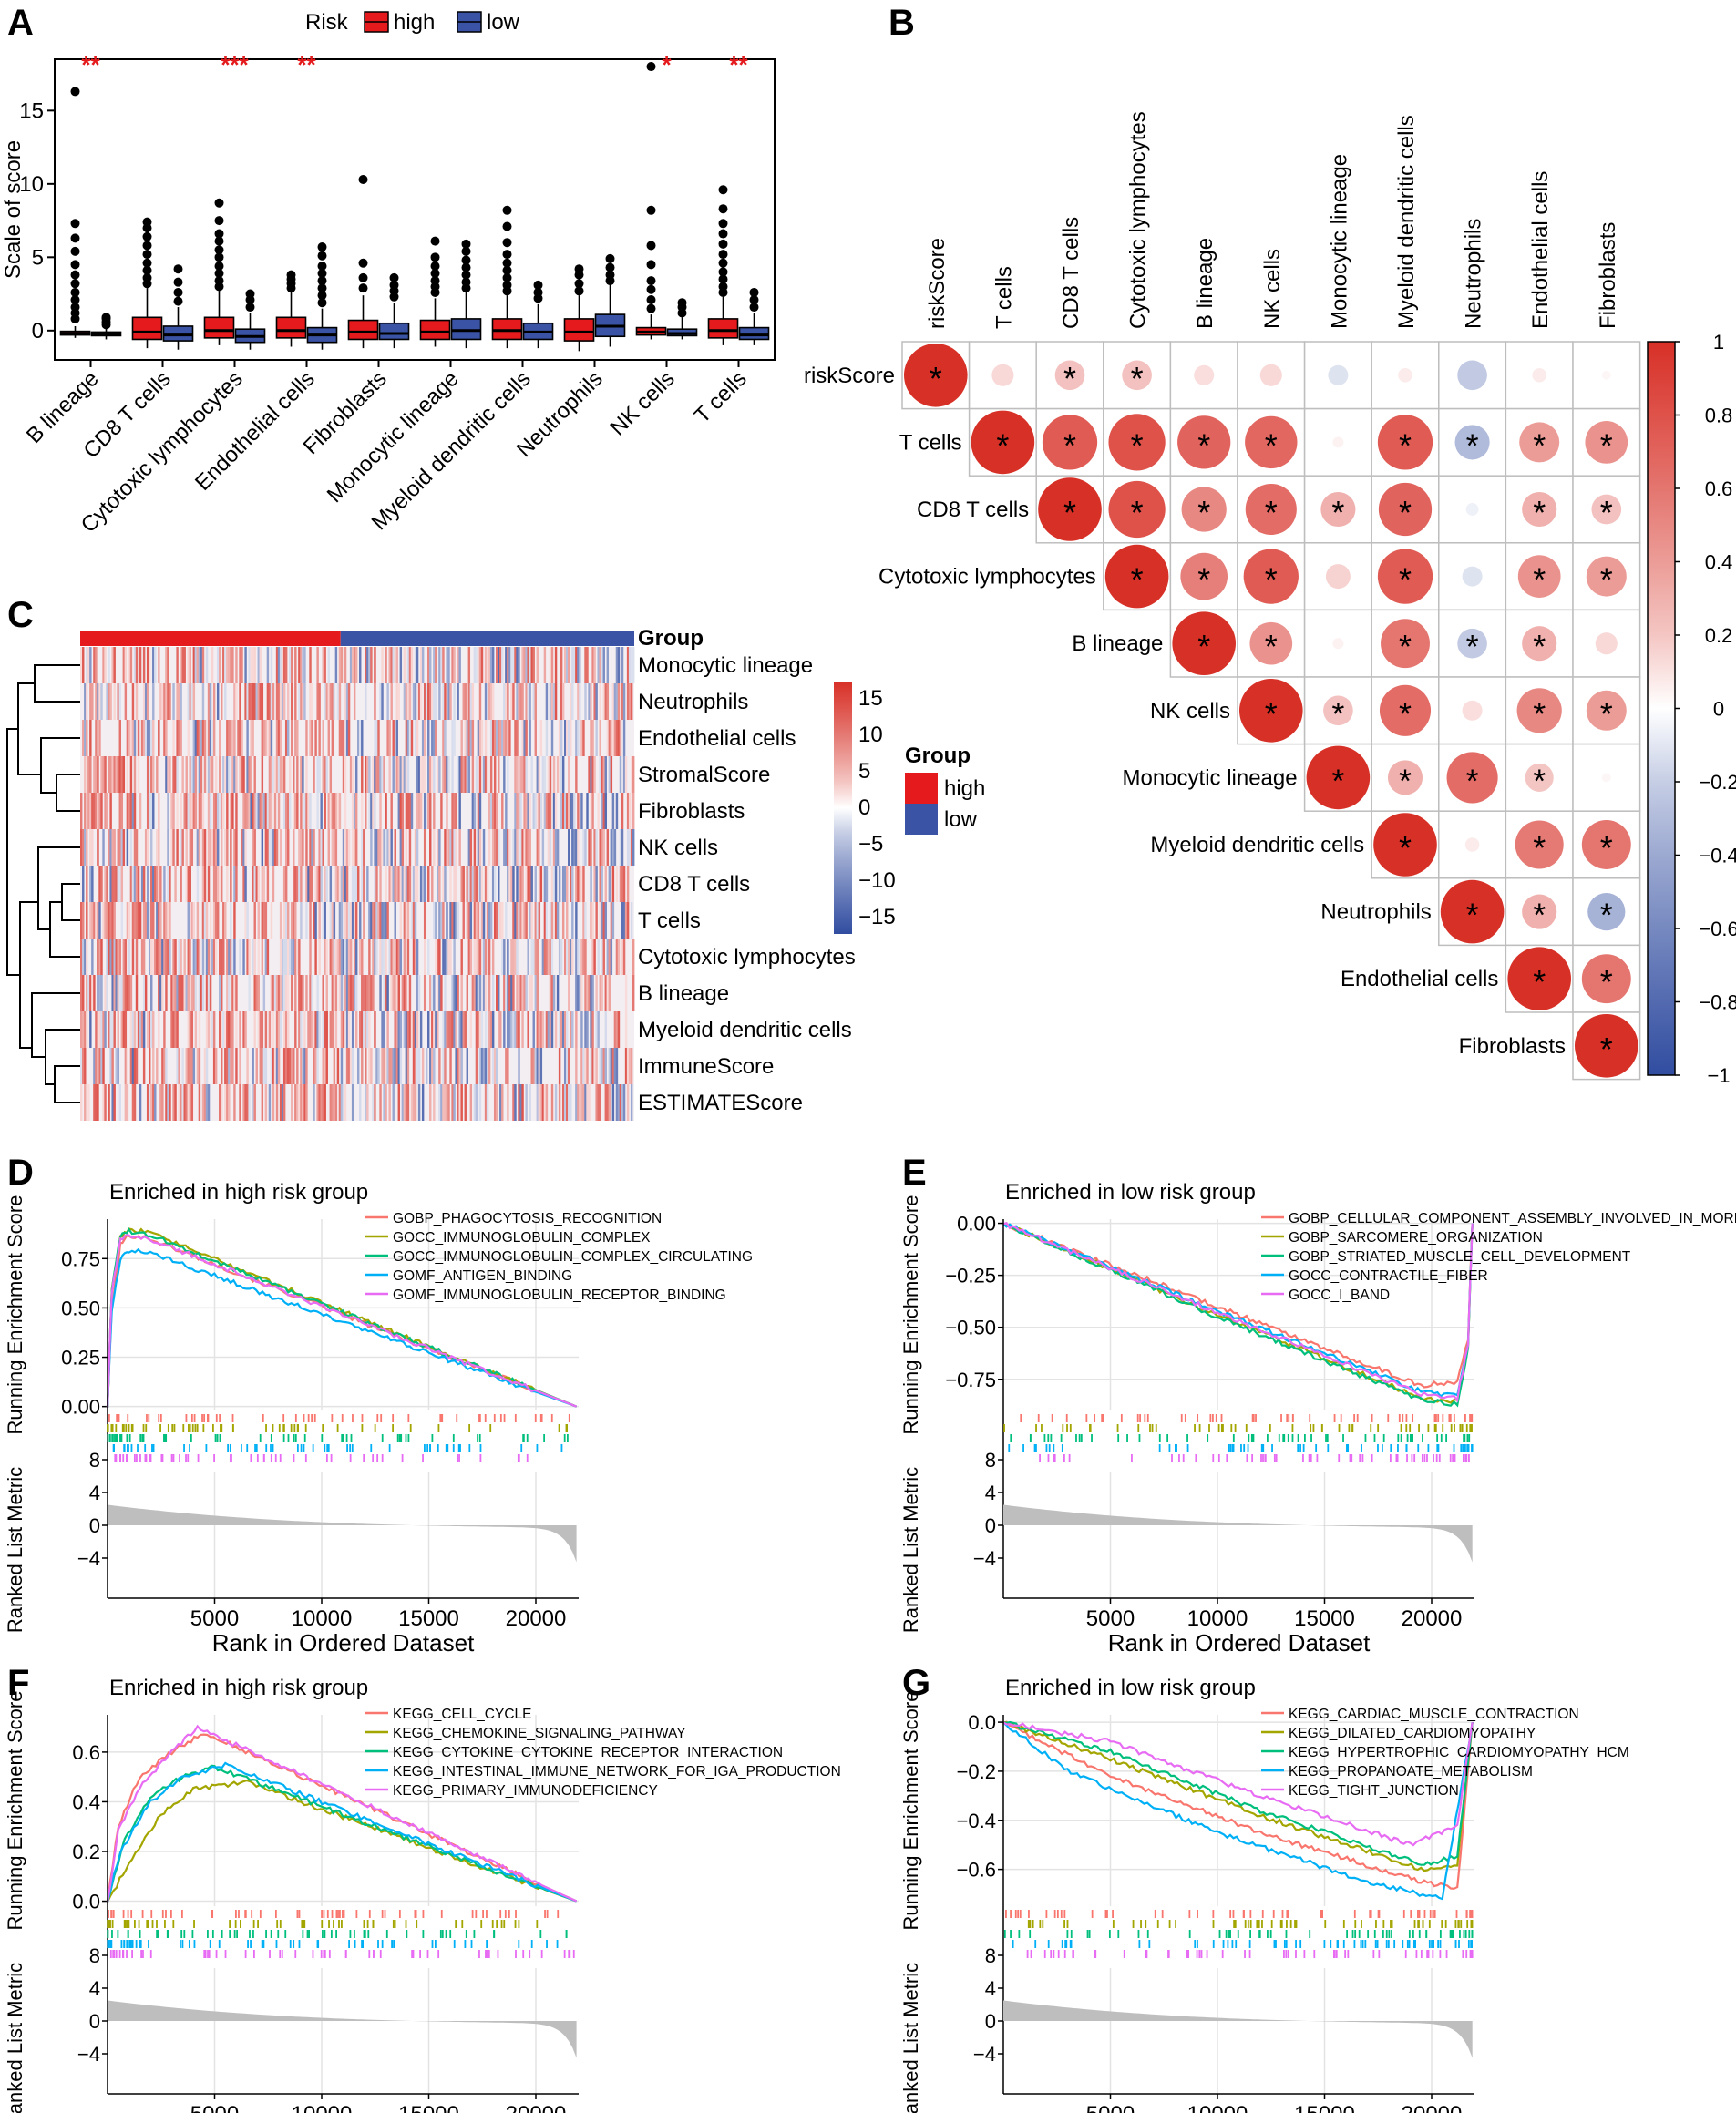  Describe the element at coordinates (1539, 982) in the screenshot. I see `corr-sig-mark: *` at that location.